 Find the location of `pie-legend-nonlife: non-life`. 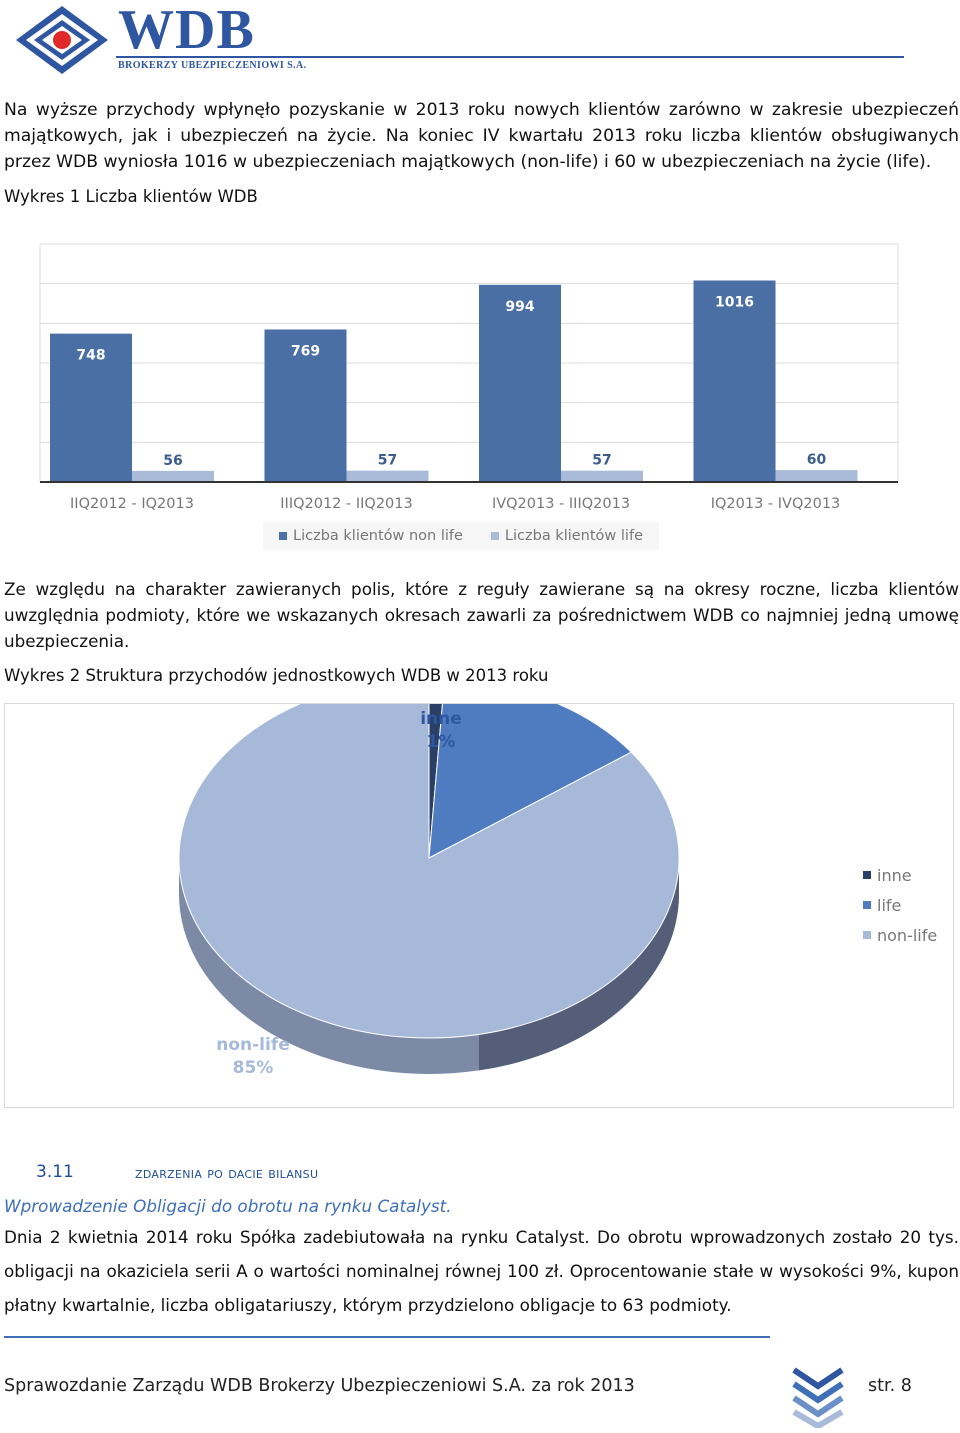

pie-legend-nonlife: non-life is located at coordinates (900, 935).